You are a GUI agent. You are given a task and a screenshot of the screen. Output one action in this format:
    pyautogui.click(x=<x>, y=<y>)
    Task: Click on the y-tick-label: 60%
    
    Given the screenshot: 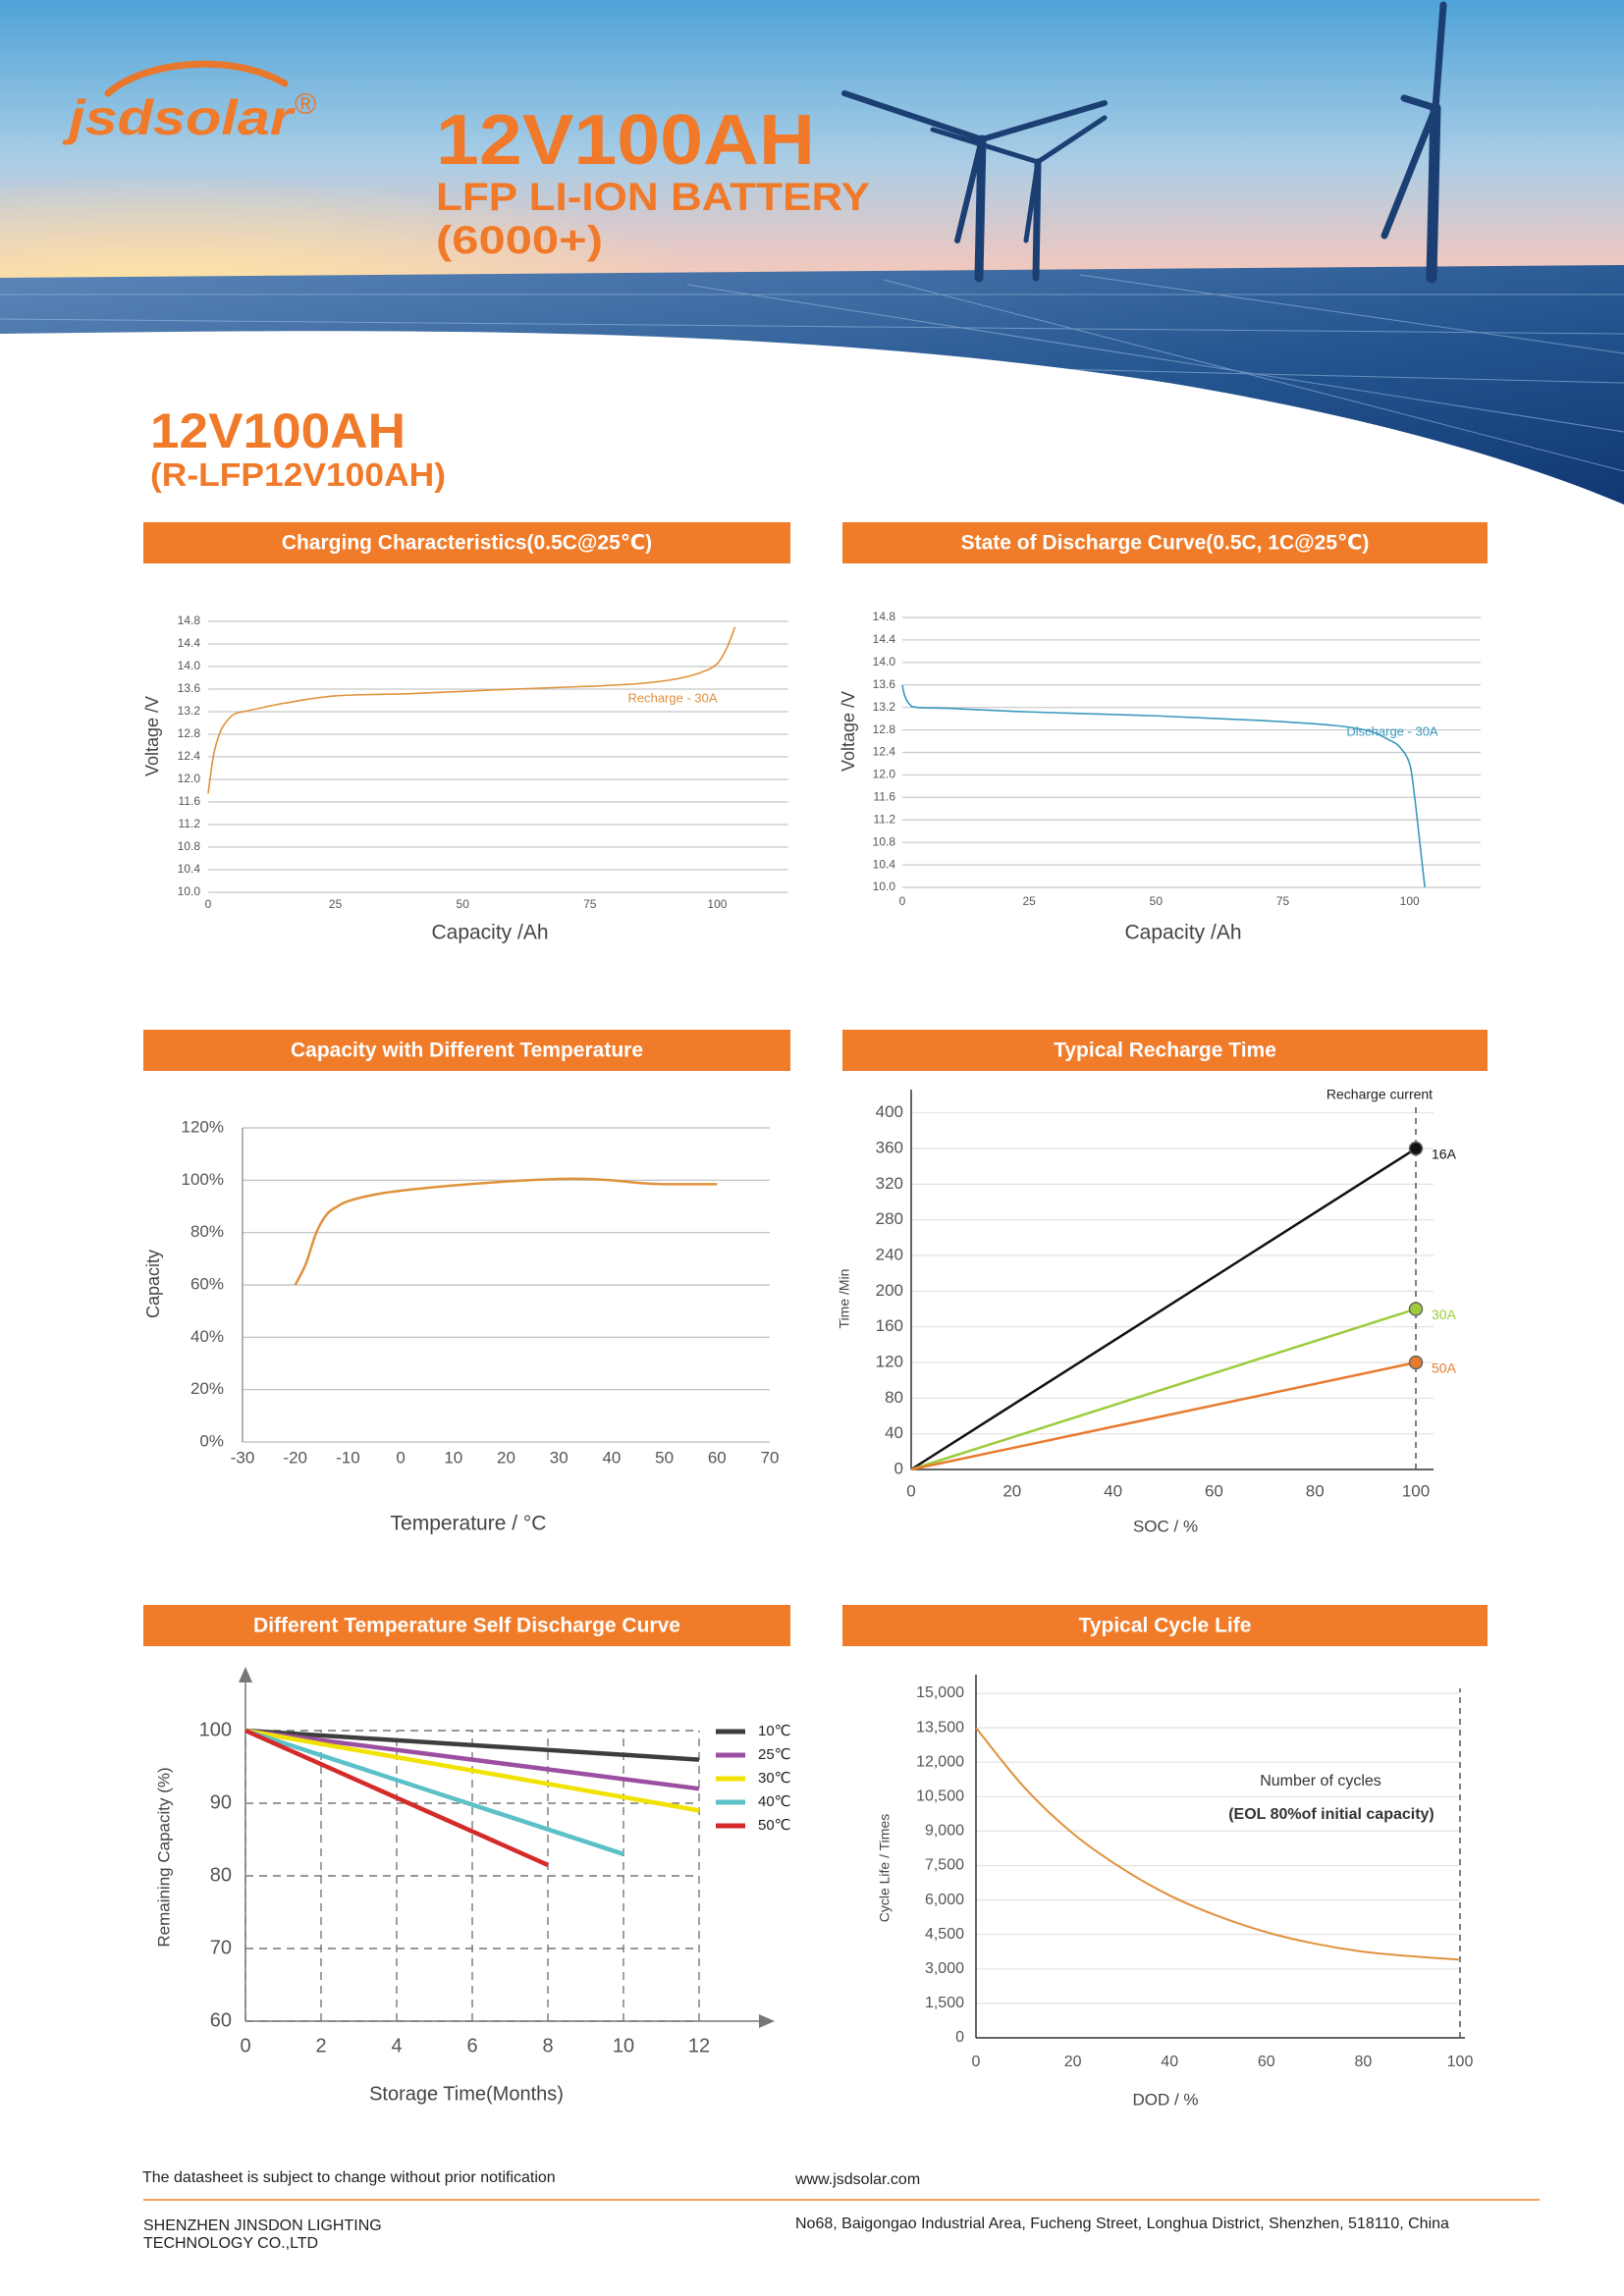 What is the action you would take?
    pyautogui.click(x=207, y=1284)
    